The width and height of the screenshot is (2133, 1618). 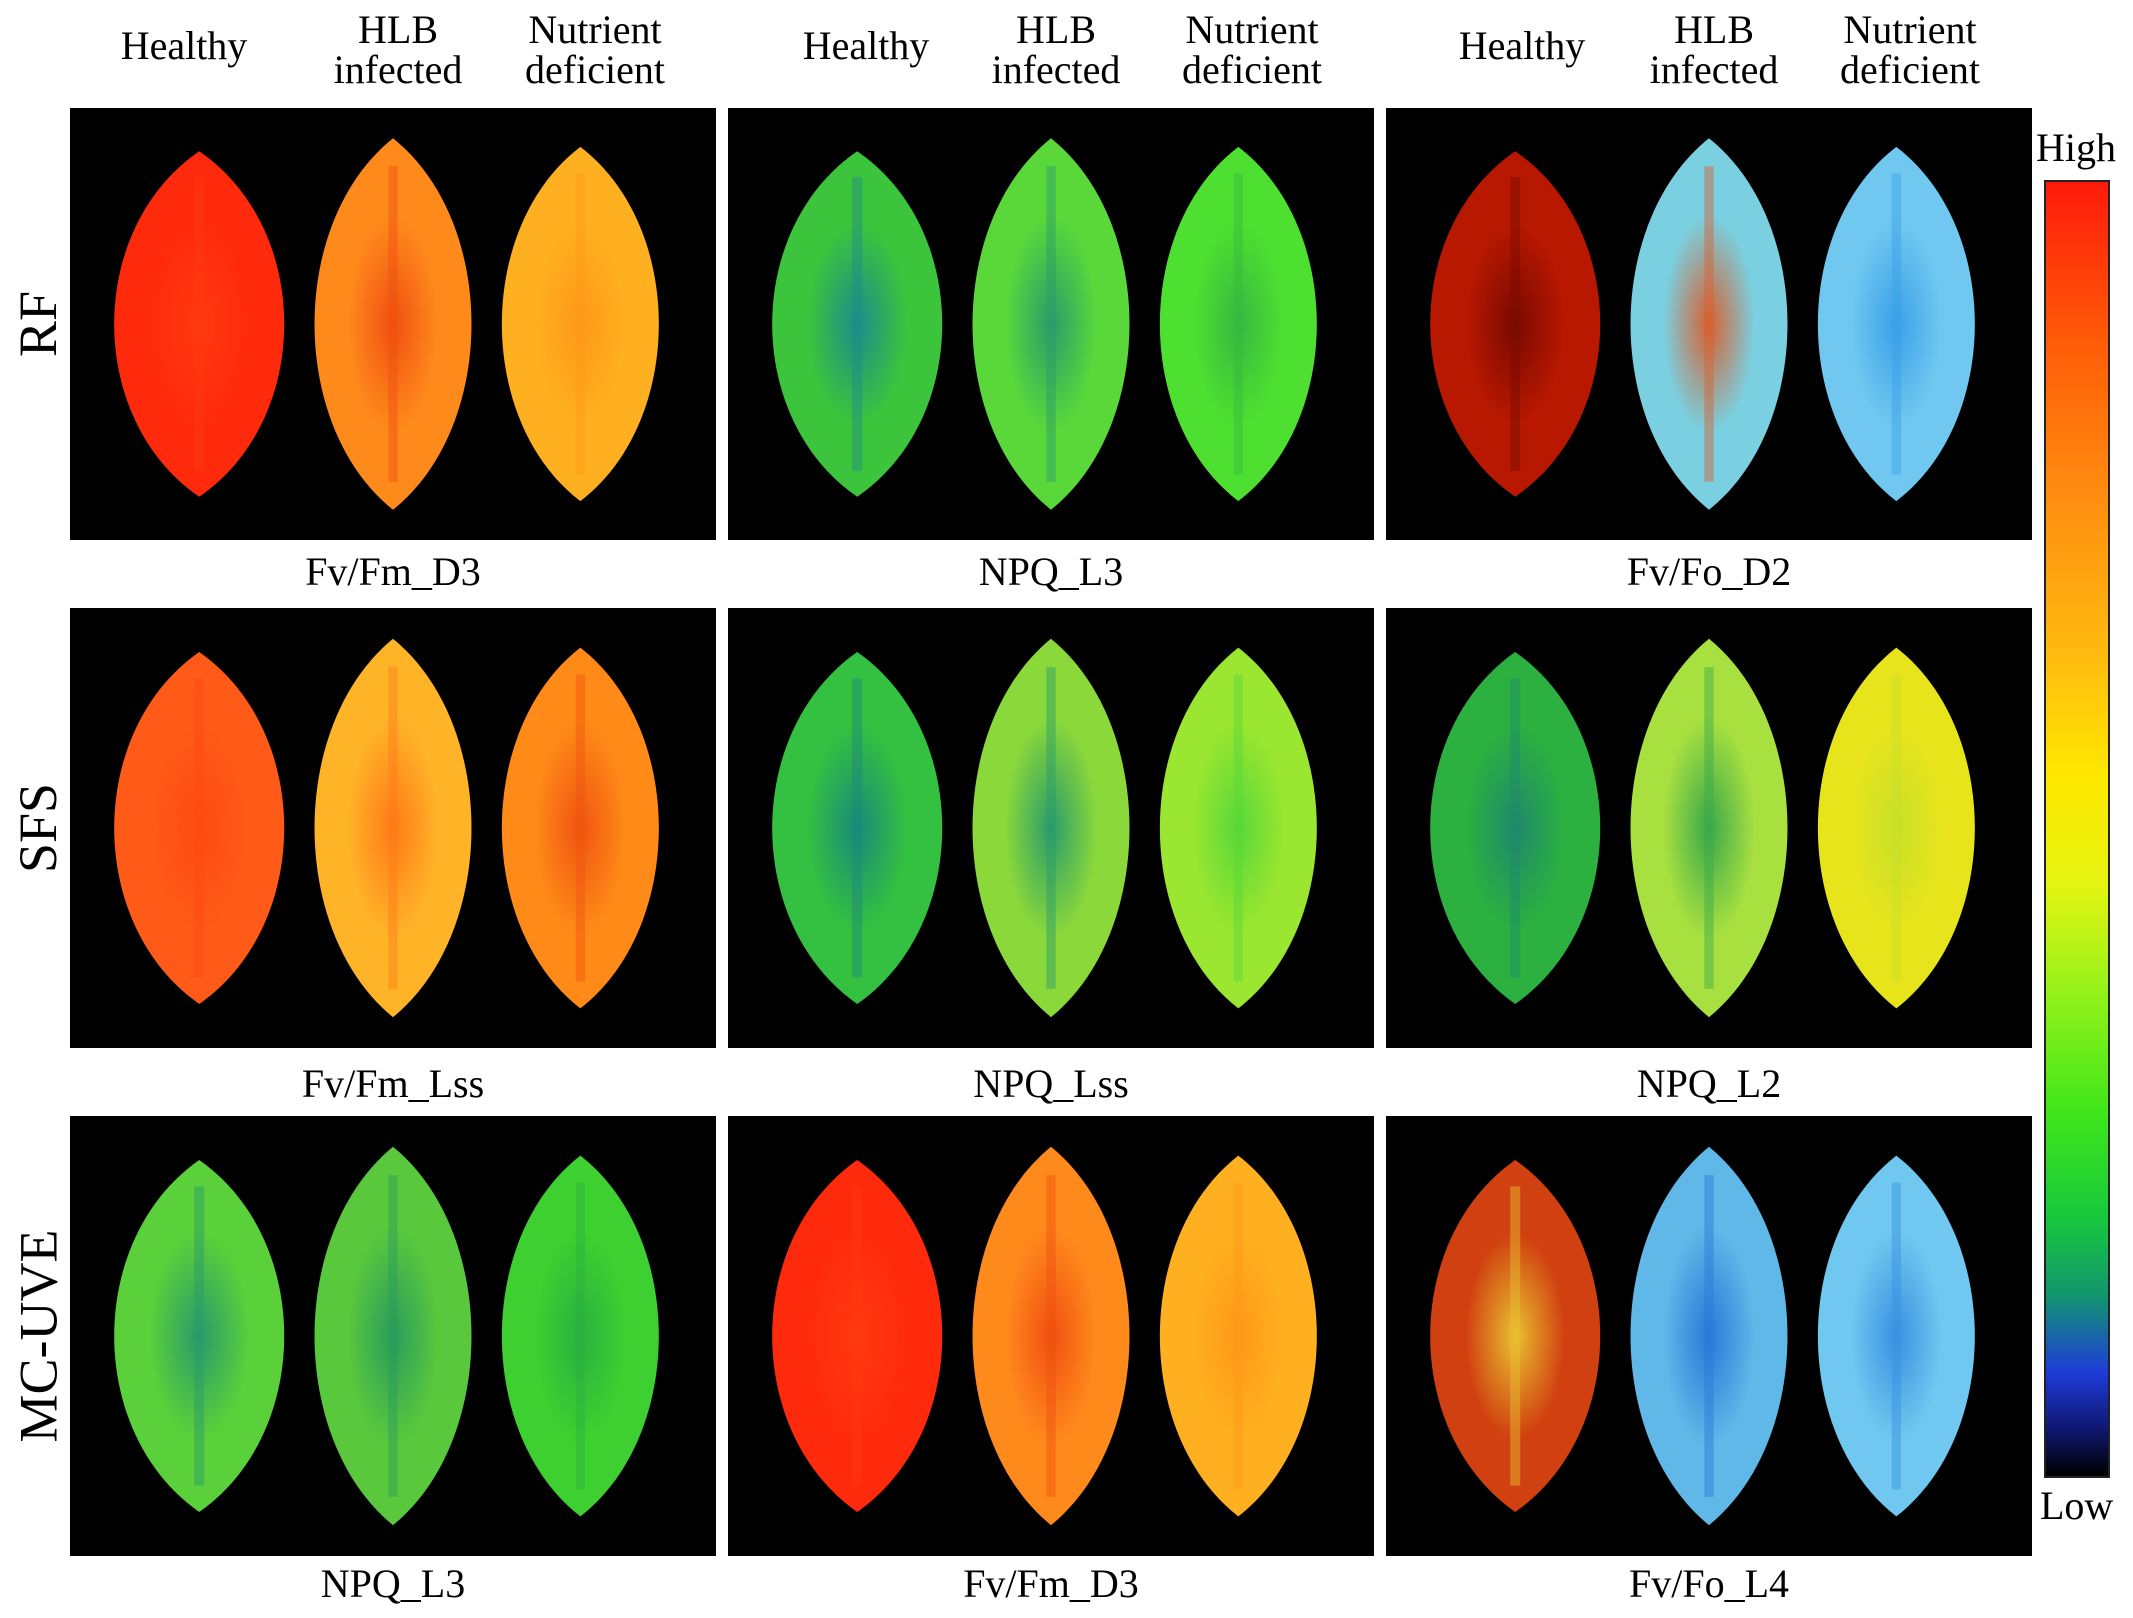 I want to click on colorbar-low-label: Low, so click(x=2077, y=1505).